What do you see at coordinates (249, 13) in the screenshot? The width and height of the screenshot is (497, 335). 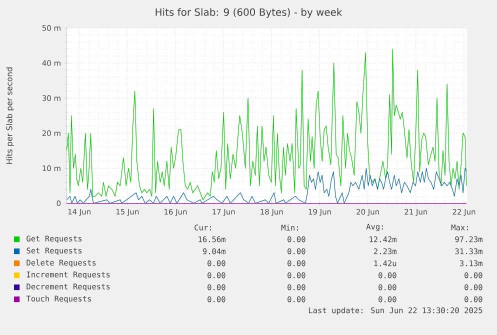 I see `chart-title: Hits for Slab: 9 (600 Bytes) - by week` at bounding box center [249, 13].